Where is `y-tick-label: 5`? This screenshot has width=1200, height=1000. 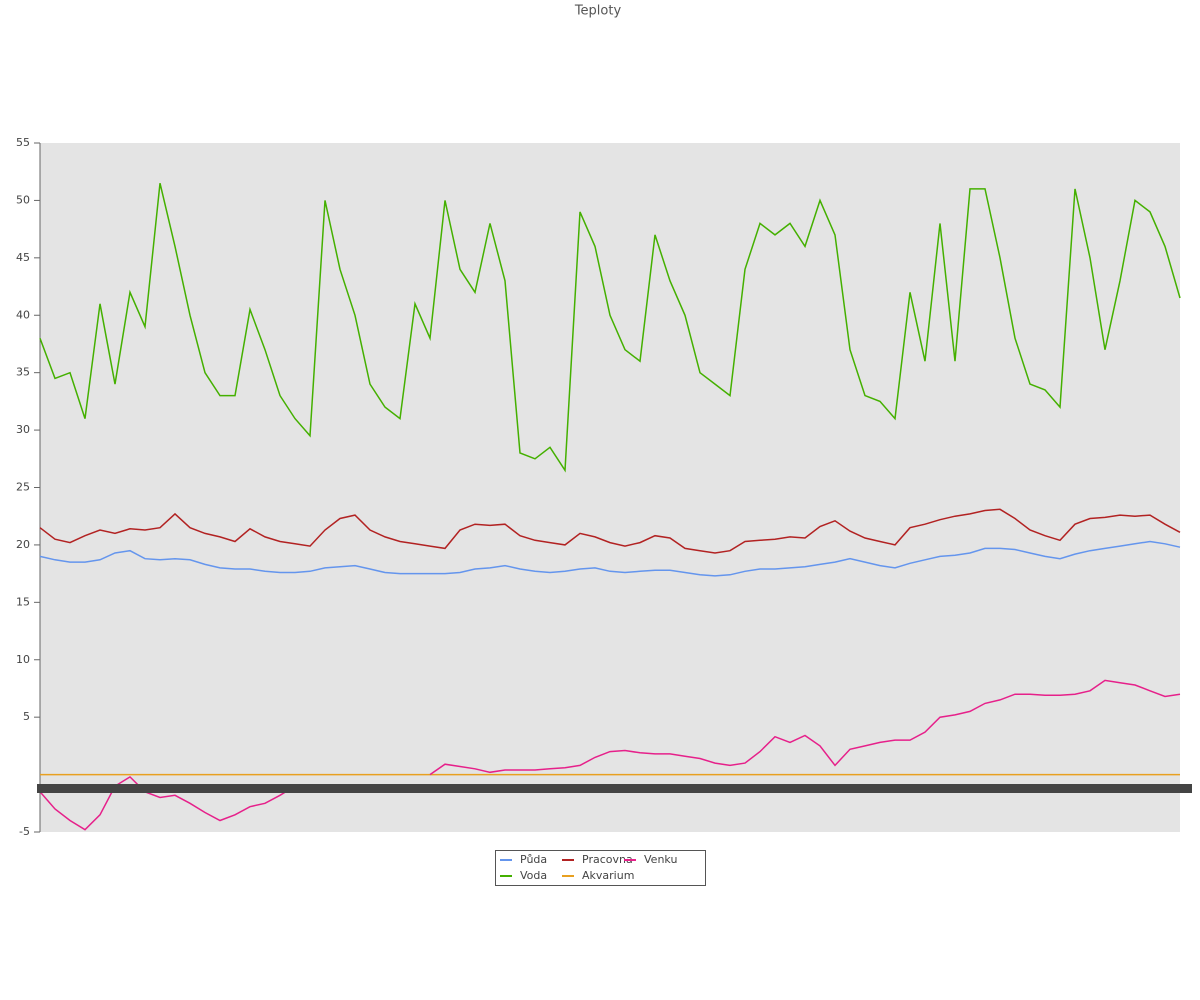 y-tick-label: 5 is located at coordinates (26, 716).